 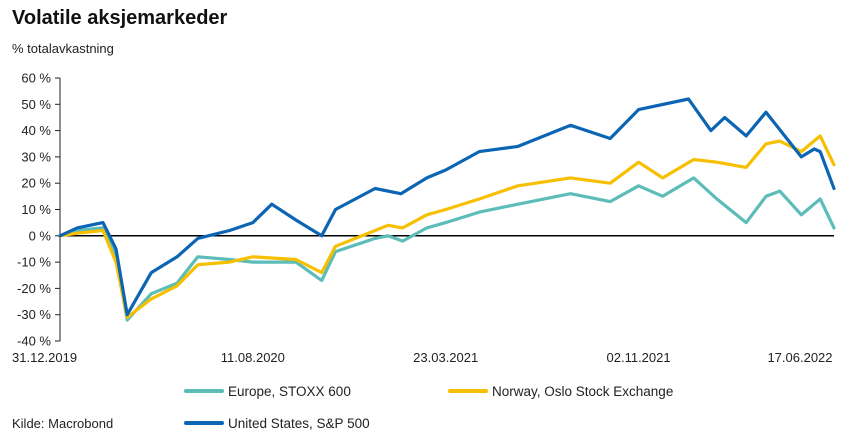 What do you see at coordinates (34, 341) in the screenshot?
I see `y-tick-label: -40 %` at bounding box center [34, 341].